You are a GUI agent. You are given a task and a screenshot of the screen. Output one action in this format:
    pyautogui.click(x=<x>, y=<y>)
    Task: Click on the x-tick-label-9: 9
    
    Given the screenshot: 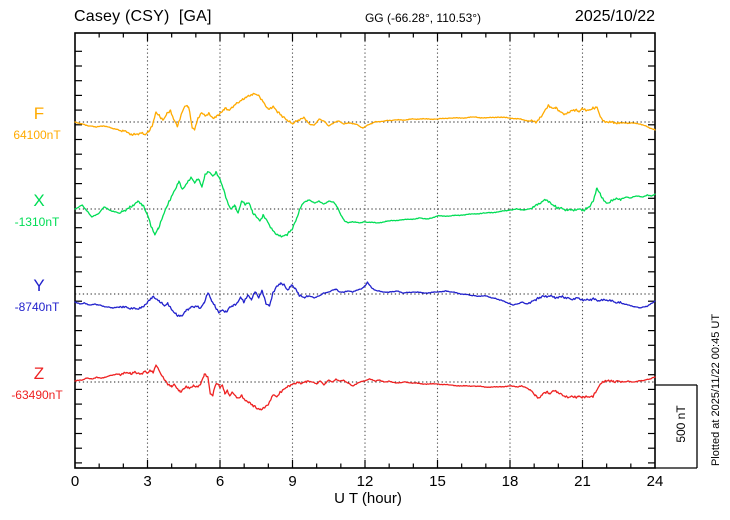 What is the action you would take?
    pyautogui.click(x=292, y=481)
    